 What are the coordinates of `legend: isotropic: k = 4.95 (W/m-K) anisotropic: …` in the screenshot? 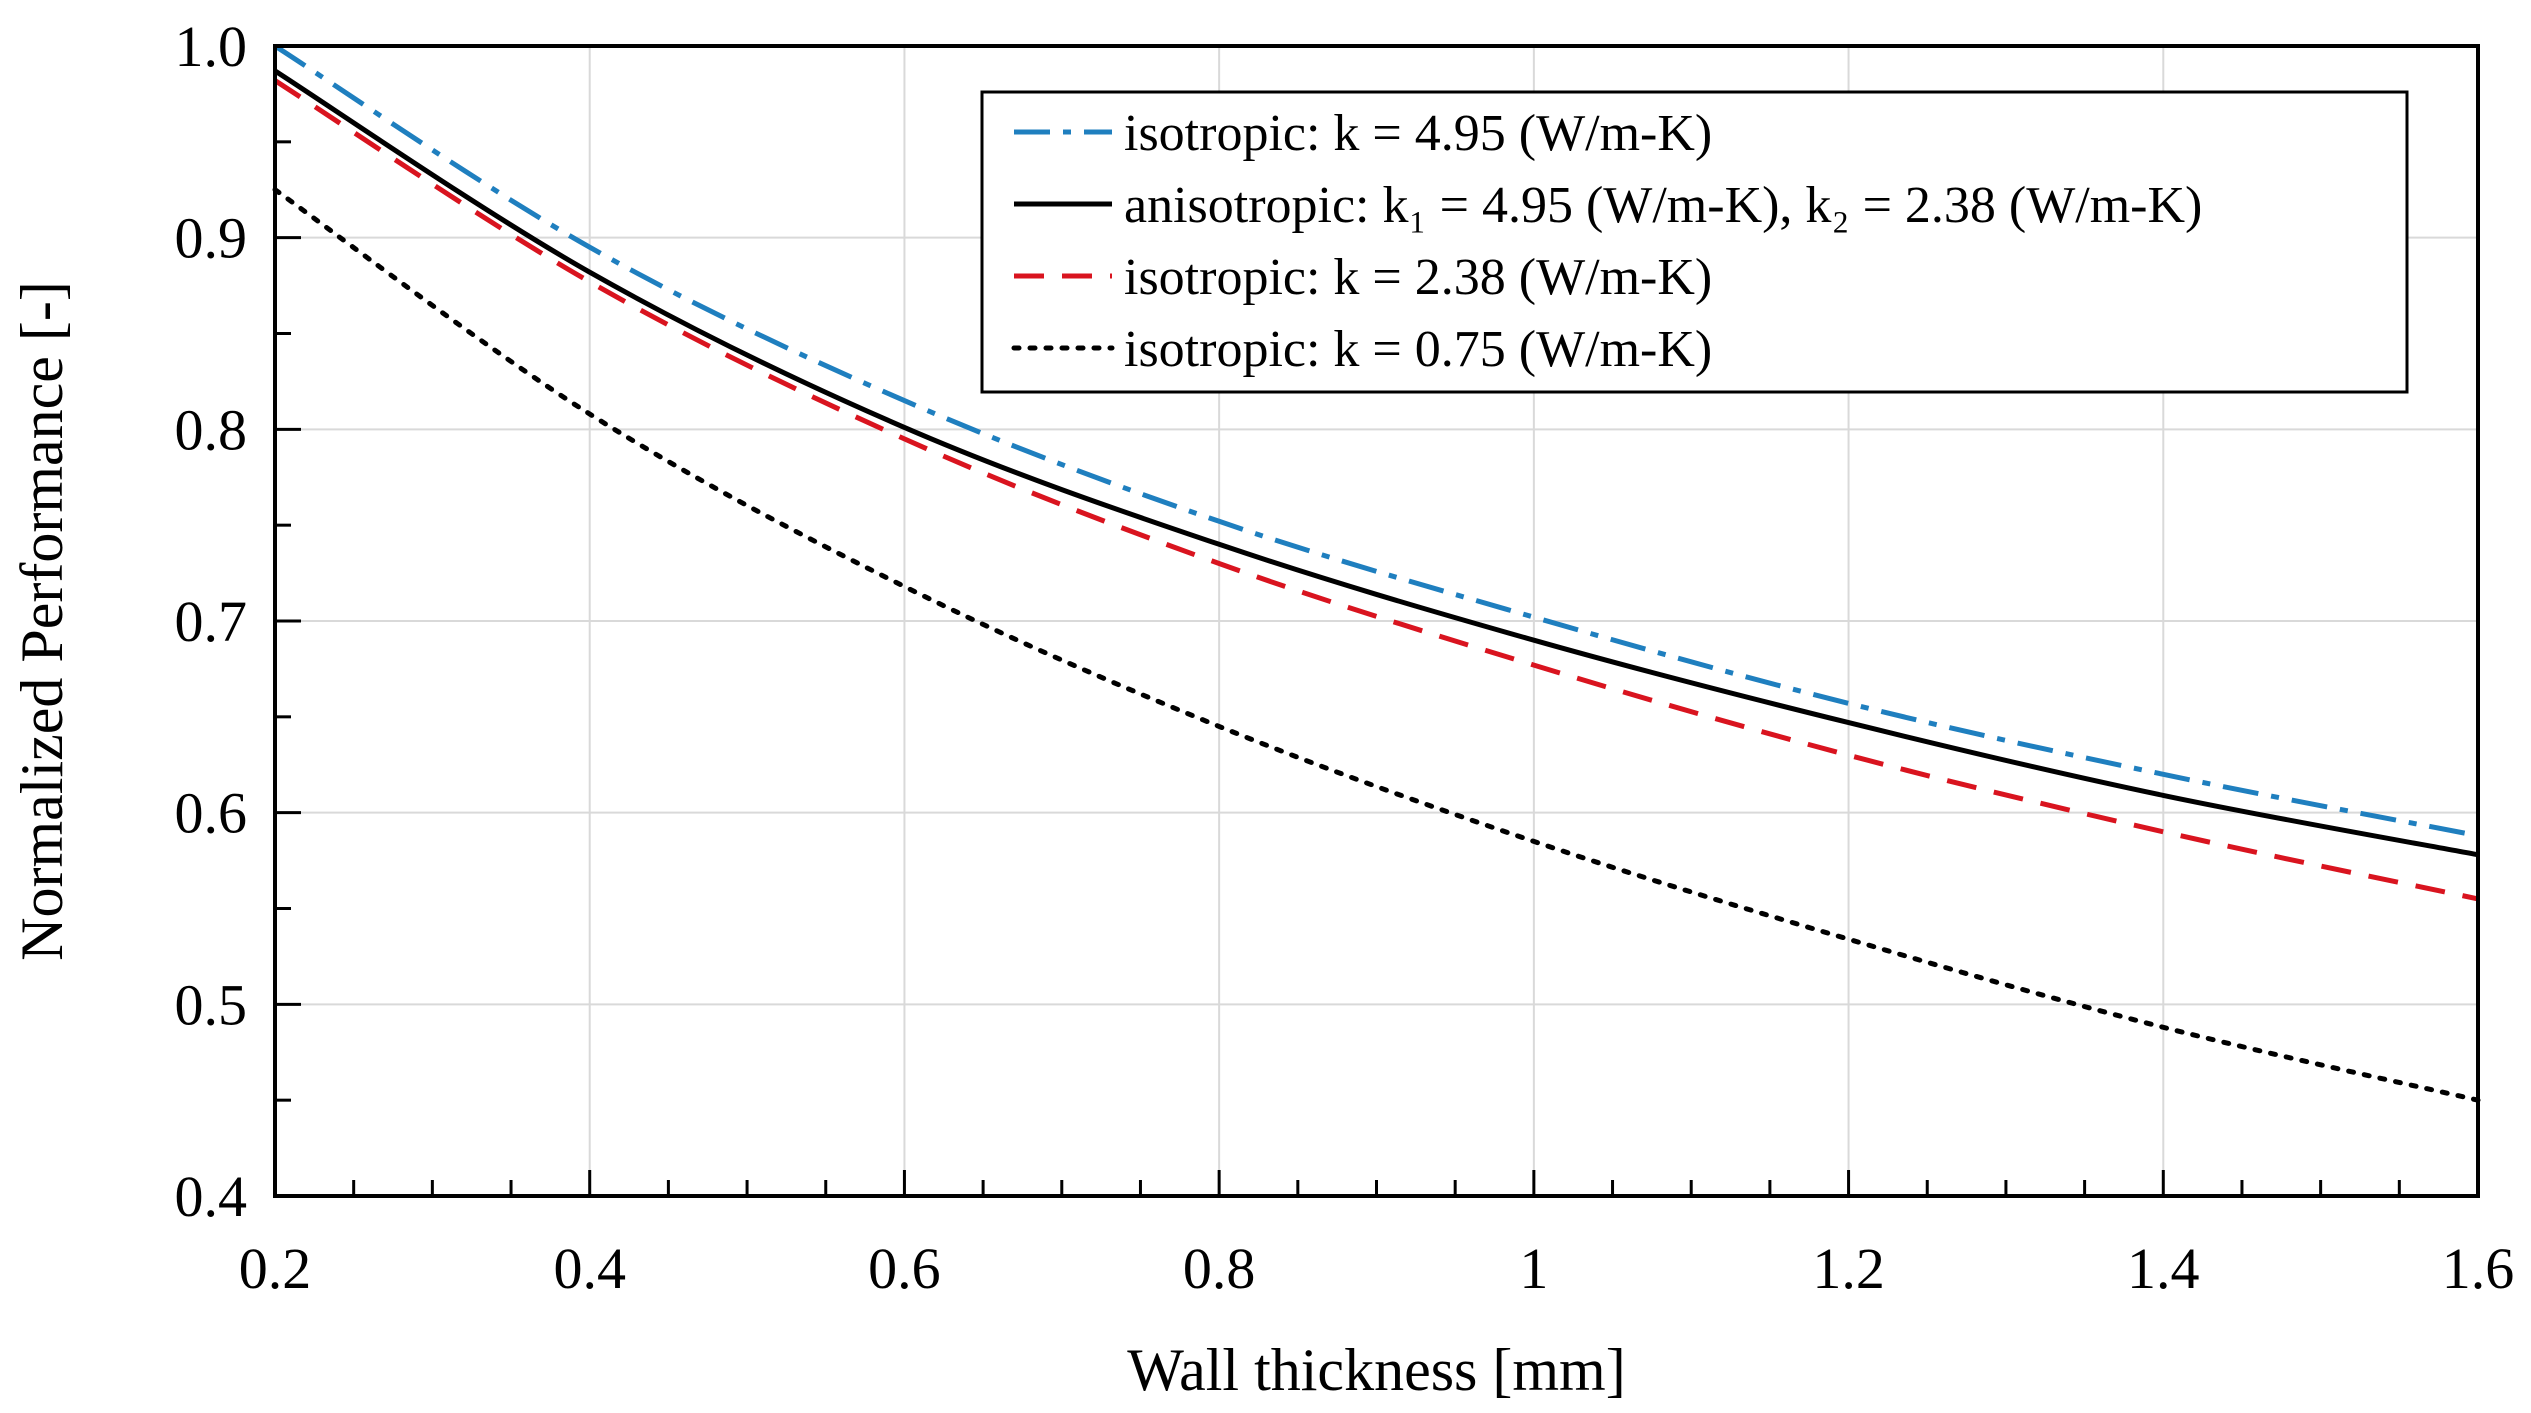 It's located at (1694, 242).